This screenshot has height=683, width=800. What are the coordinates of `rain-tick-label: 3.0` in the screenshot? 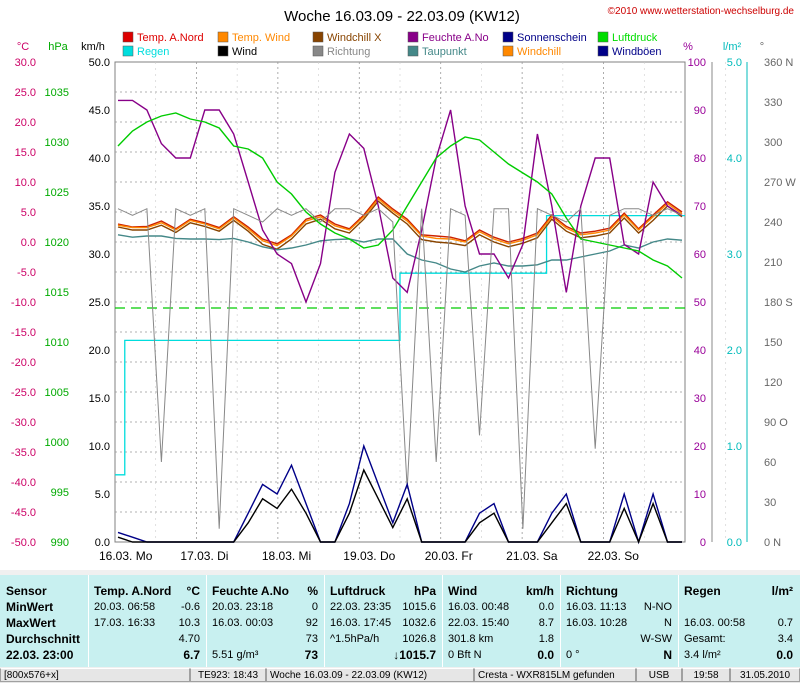 It's located at (734, 255).